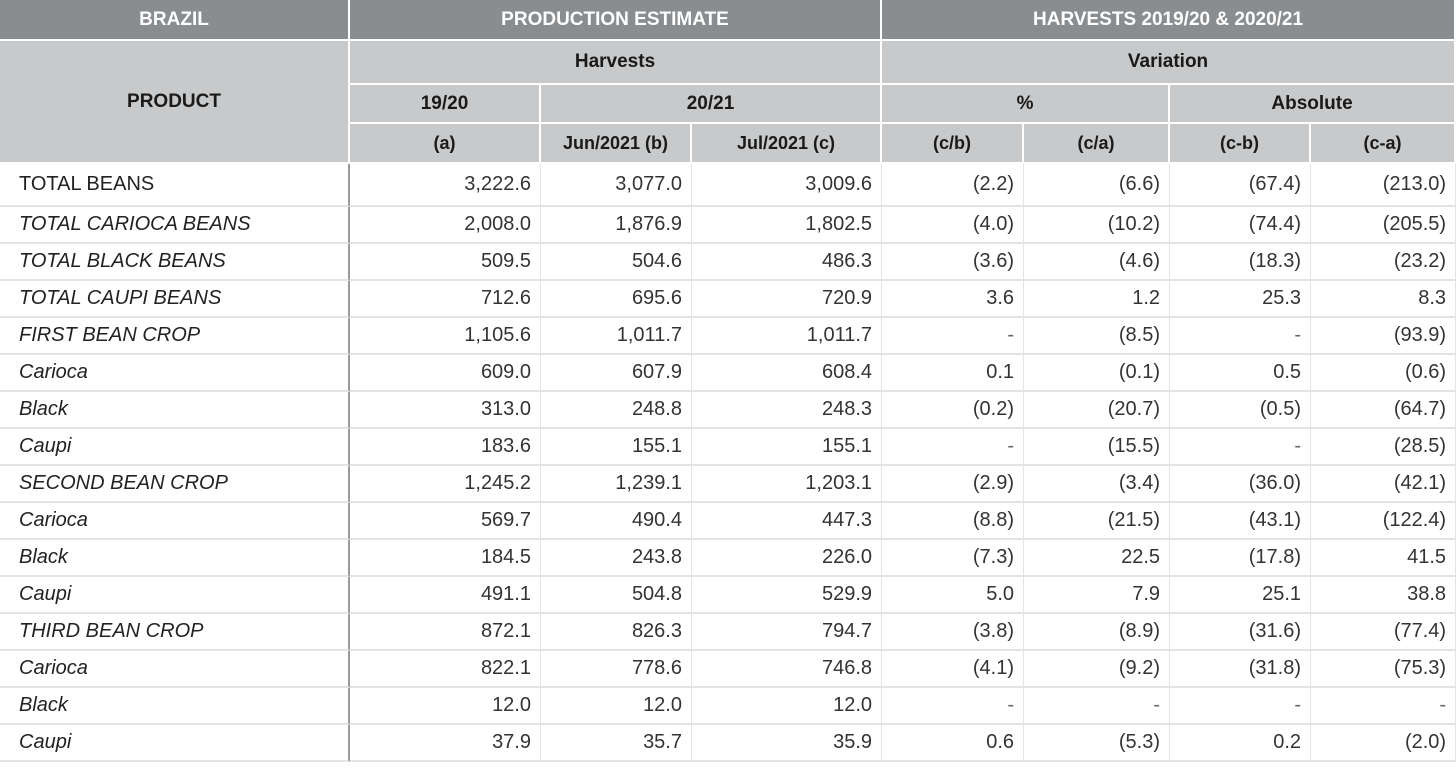 The width and height of the screenshot is (1456, 778). Describe the element at coordinates (728, 743) in the screenshot. I see `table-row: Caupi 37.9 35.7 35.9 0.6 (5.3) 0.2 (2.0)` at that location.